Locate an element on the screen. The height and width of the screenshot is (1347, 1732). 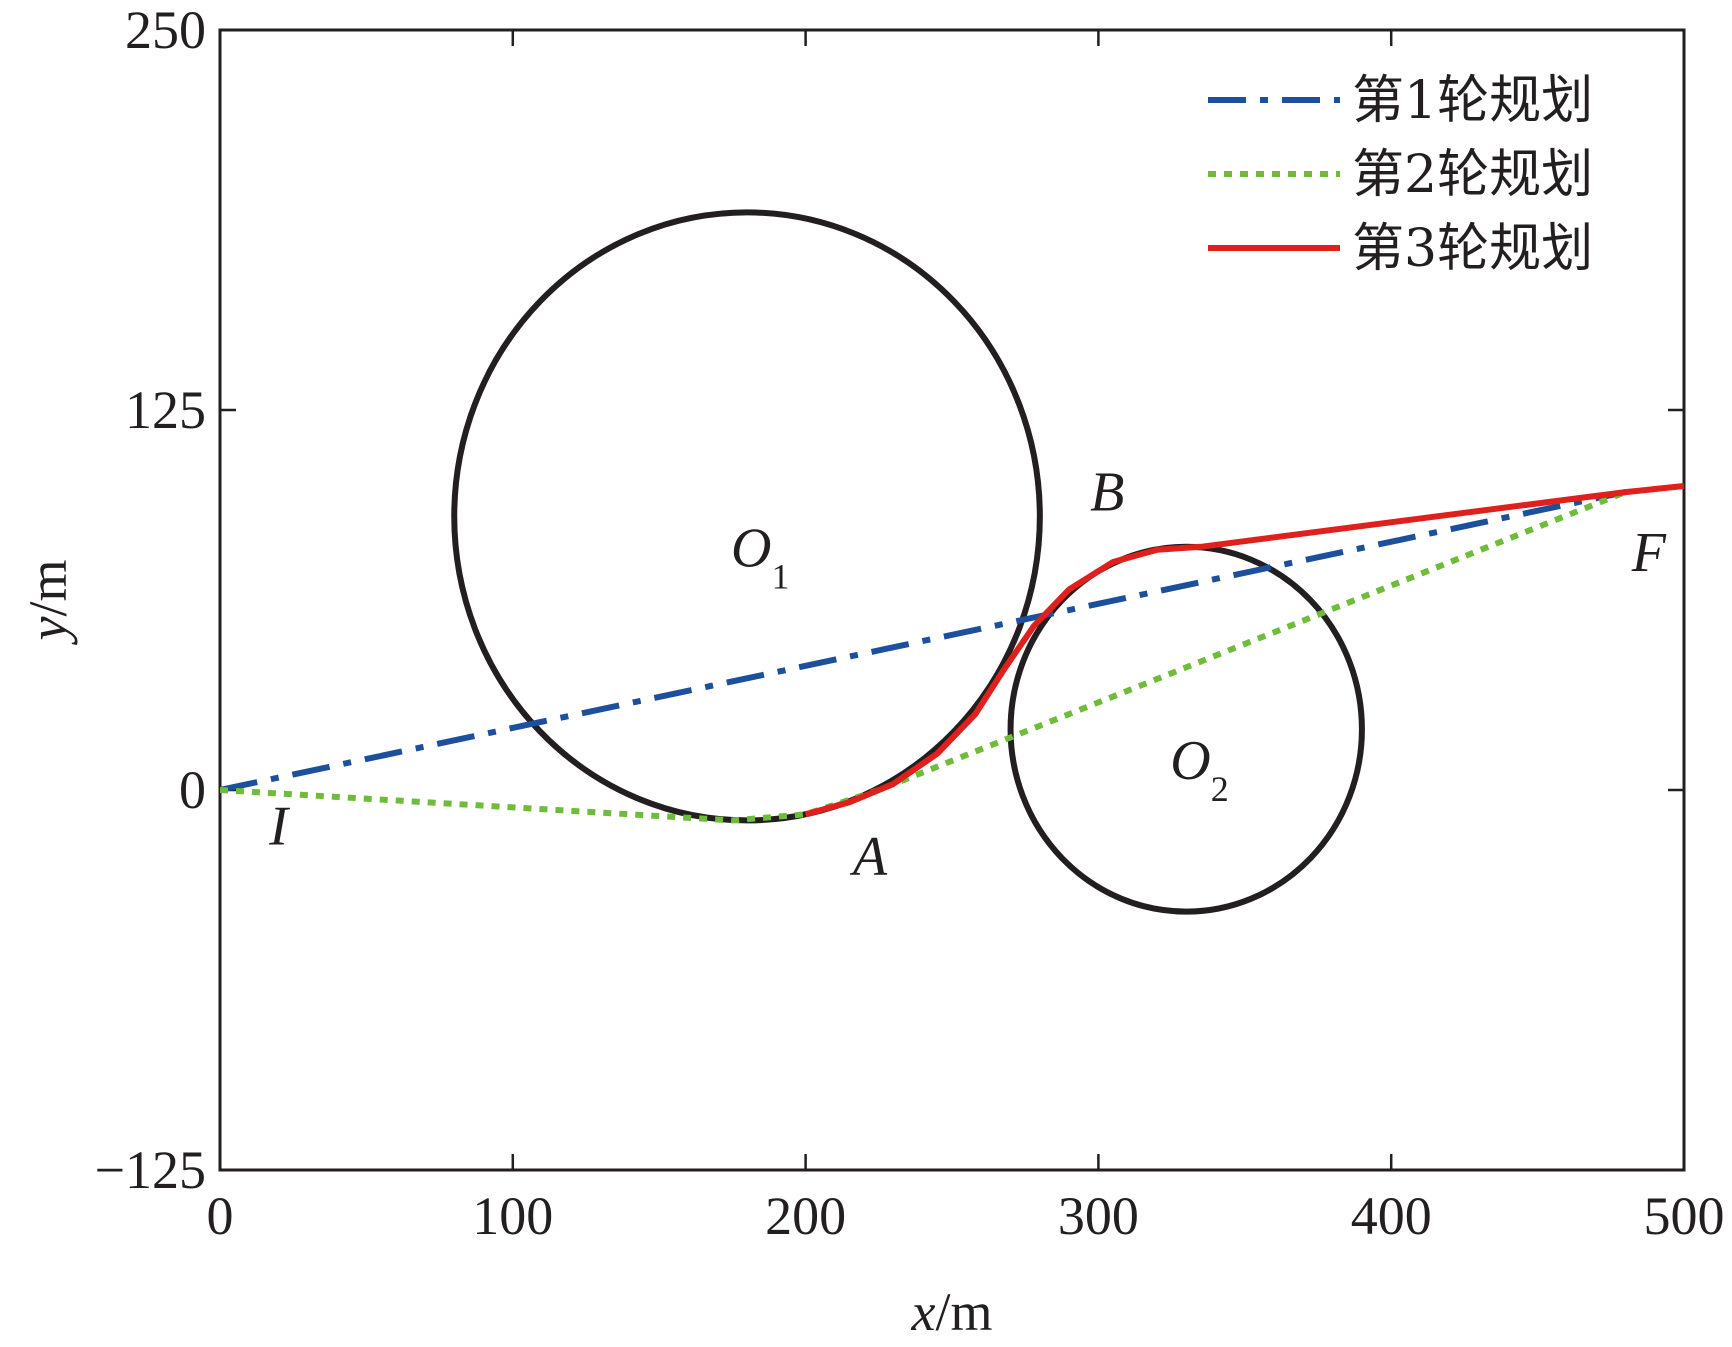
legend-label-3: 第3轮规划 is located at coordinates (1472, 249).